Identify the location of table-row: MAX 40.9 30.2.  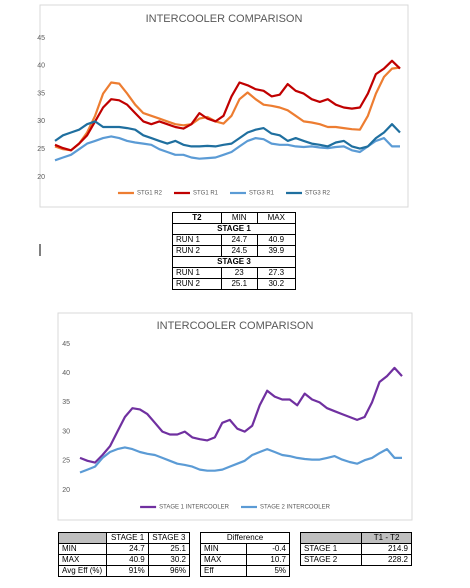
(124, 560).